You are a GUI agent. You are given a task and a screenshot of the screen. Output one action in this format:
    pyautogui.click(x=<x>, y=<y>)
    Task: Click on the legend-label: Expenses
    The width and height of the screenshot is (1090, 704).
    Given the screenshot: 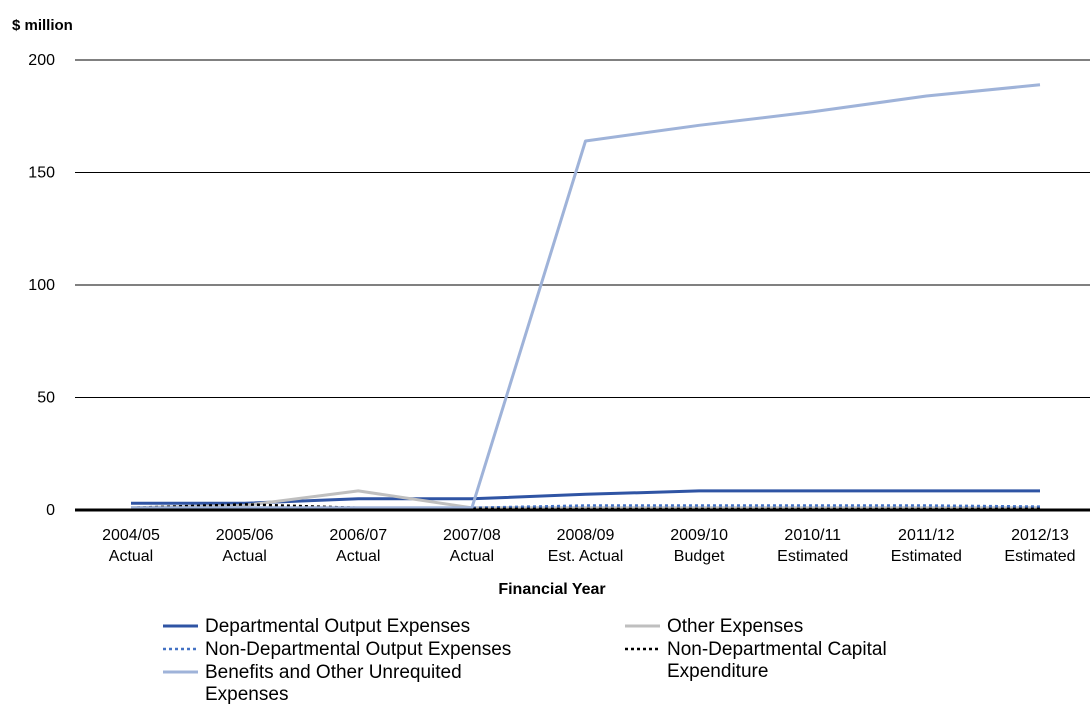 What is the action you would take?
    pyautogui.click(x=246, y=694)
    